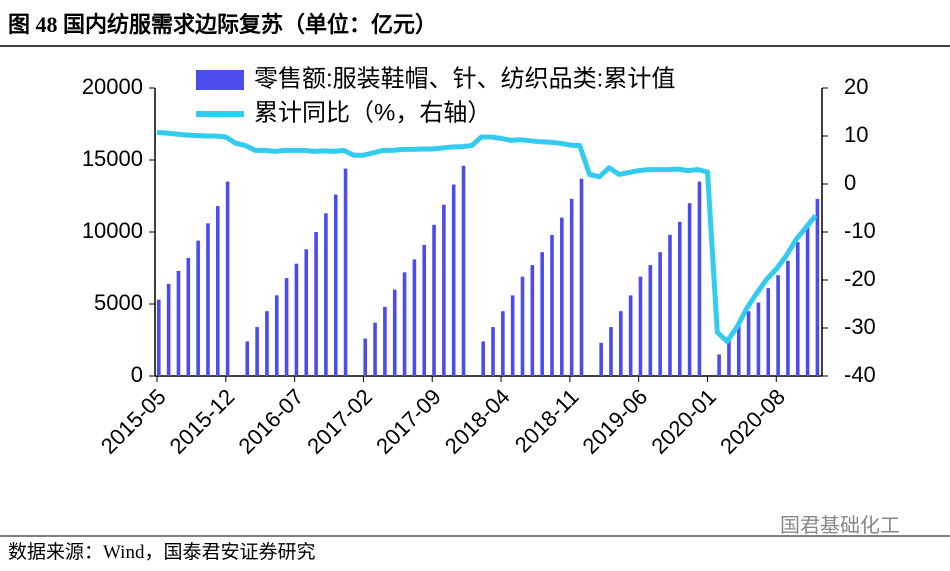  What do you see at coordinates (850, 182) in the screenshot?
I see `y2-tick-label: 0` at bounding box center [850, 182].